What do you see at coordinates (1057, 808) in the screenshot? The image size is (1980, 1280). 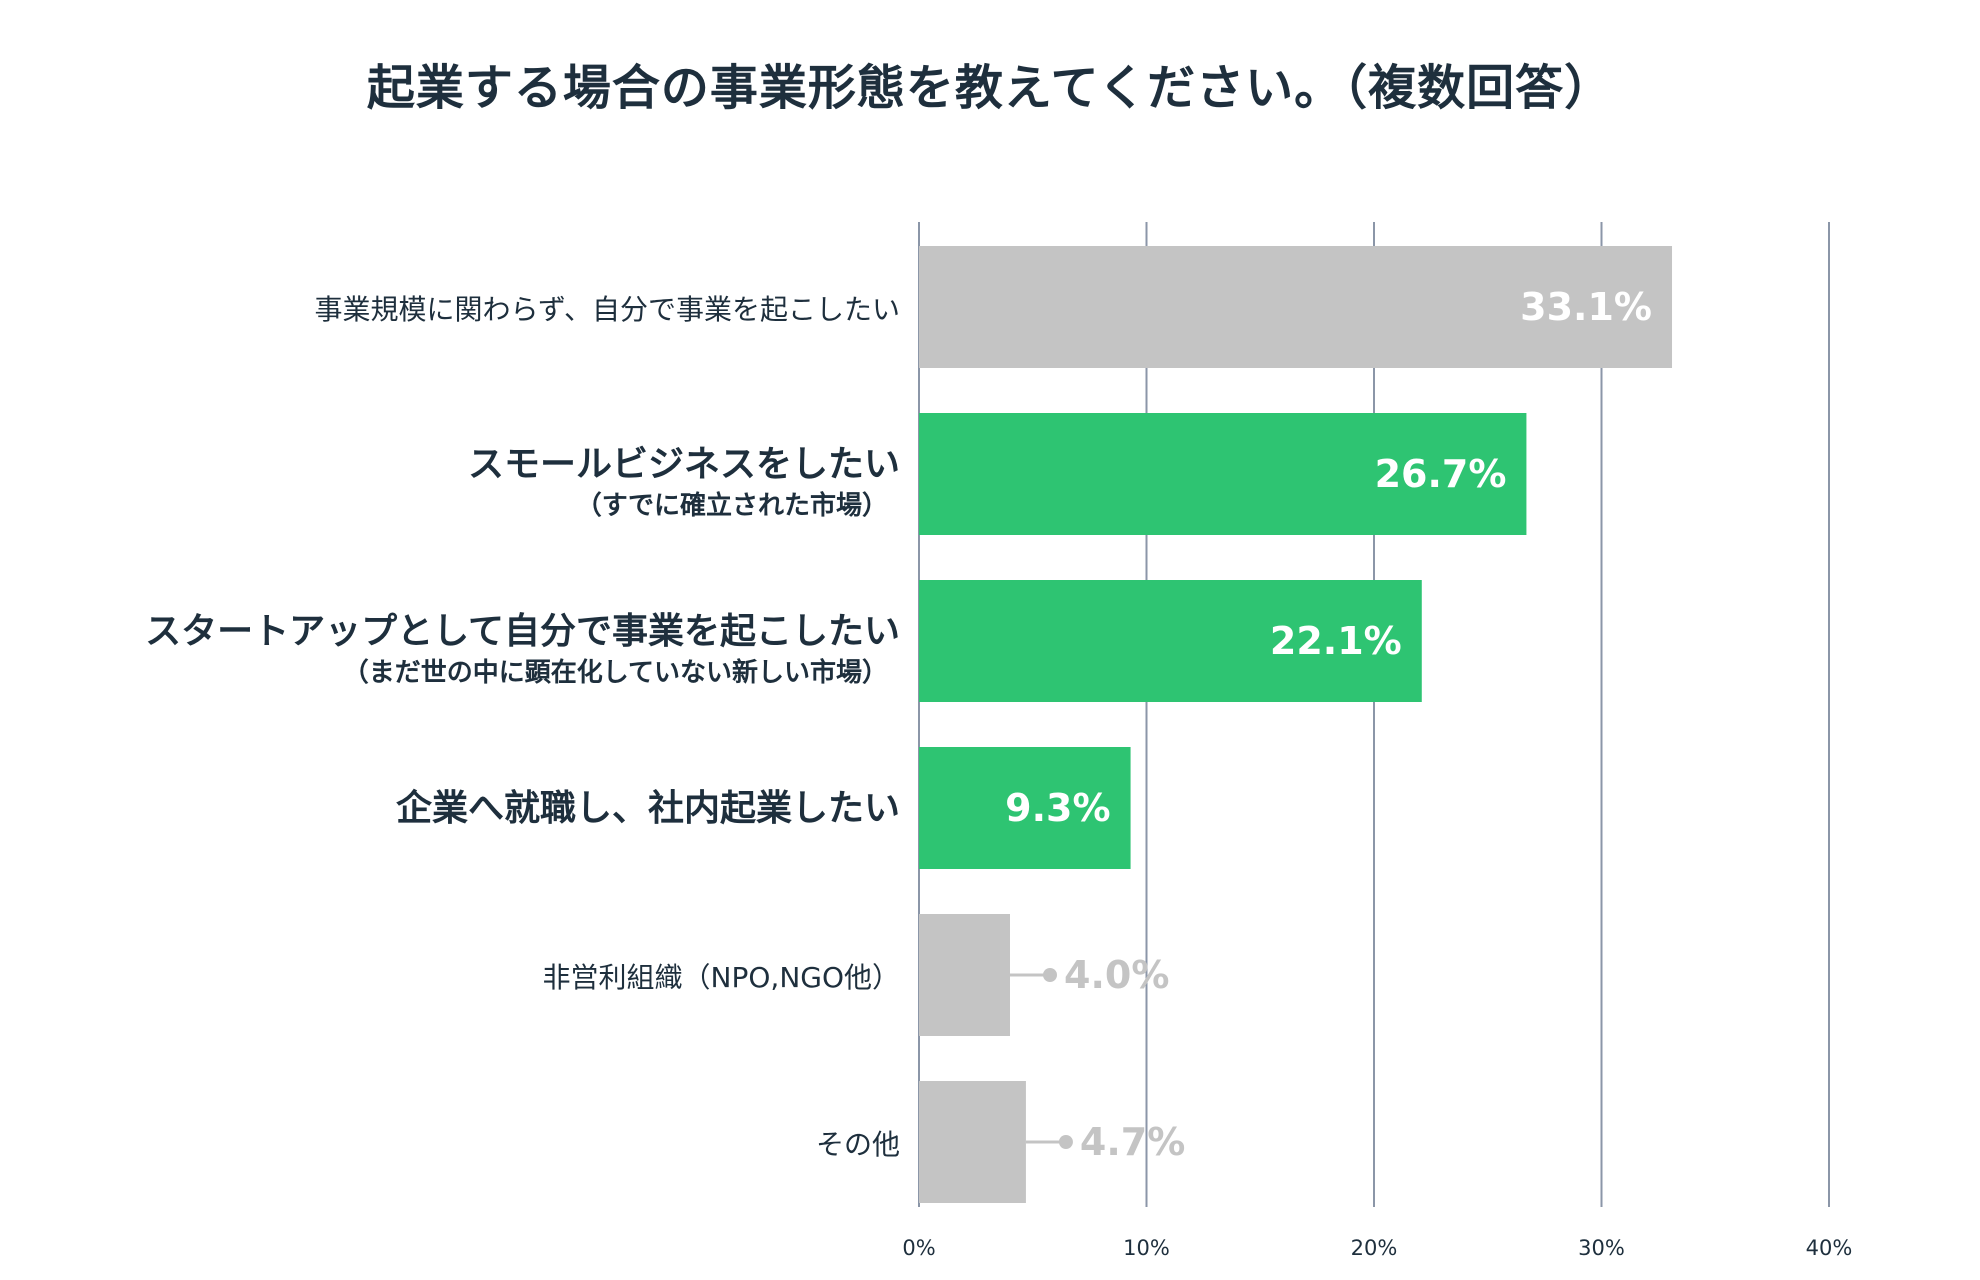 I see `value-label-4: 9.3%` at bounding box center [1057, 808].